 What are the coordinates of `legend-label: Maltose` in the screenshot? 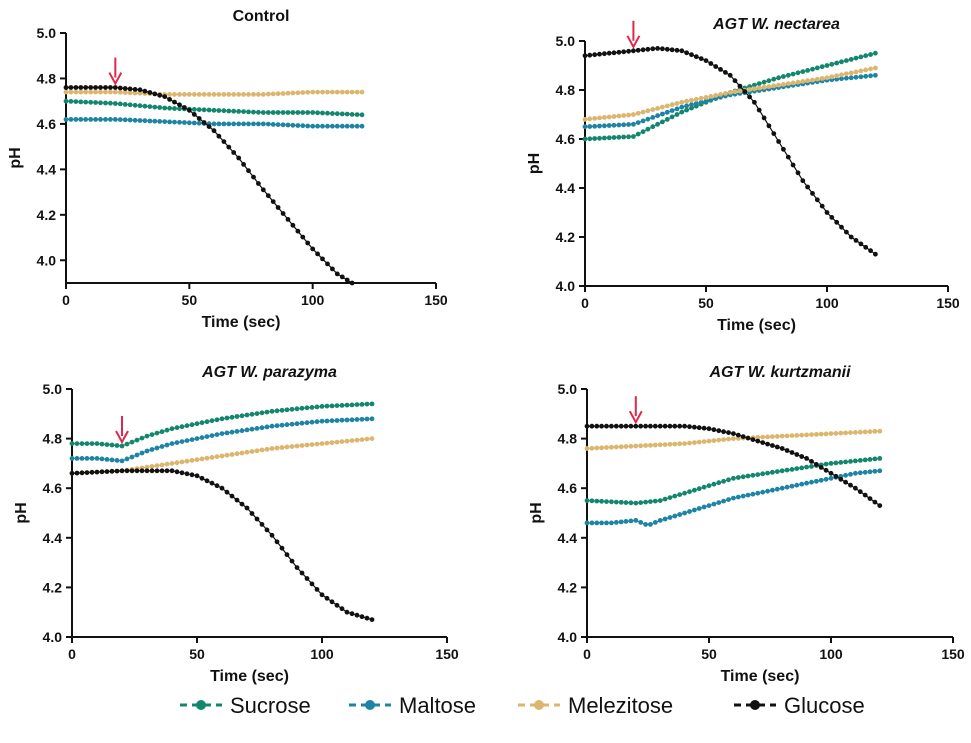 It's located at (437, 705).